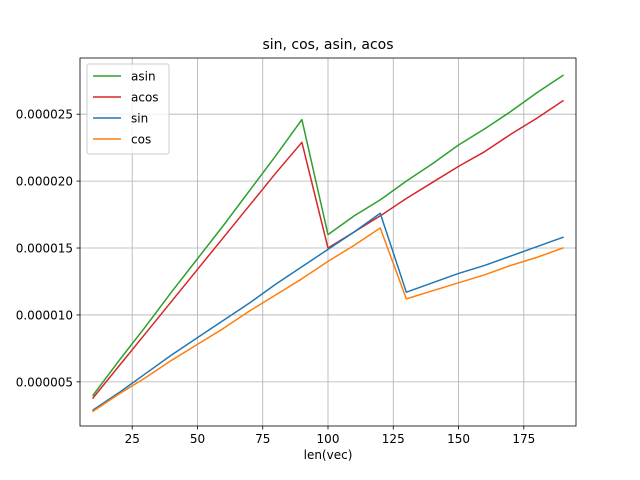  I want to click on x-tick-label: 150, so click(458, 439).